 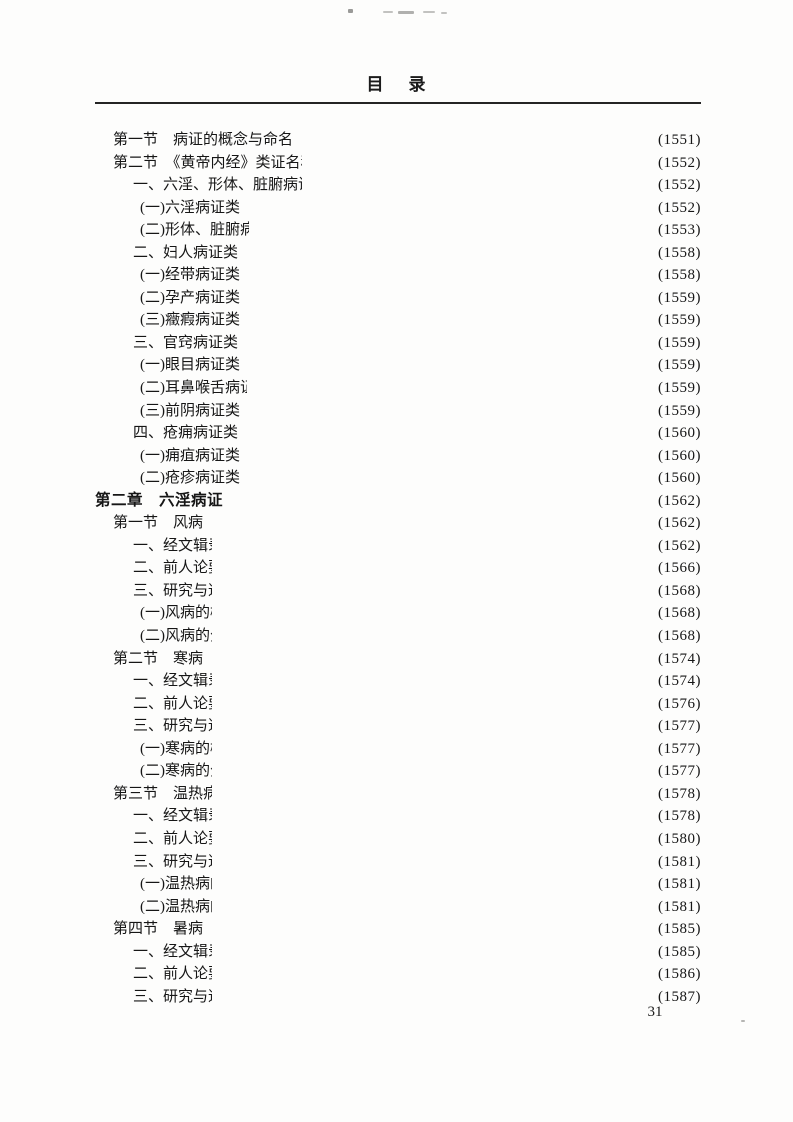 I want to click on toc-entry-label: 第二节 寒病, so click(x=158, y=658).